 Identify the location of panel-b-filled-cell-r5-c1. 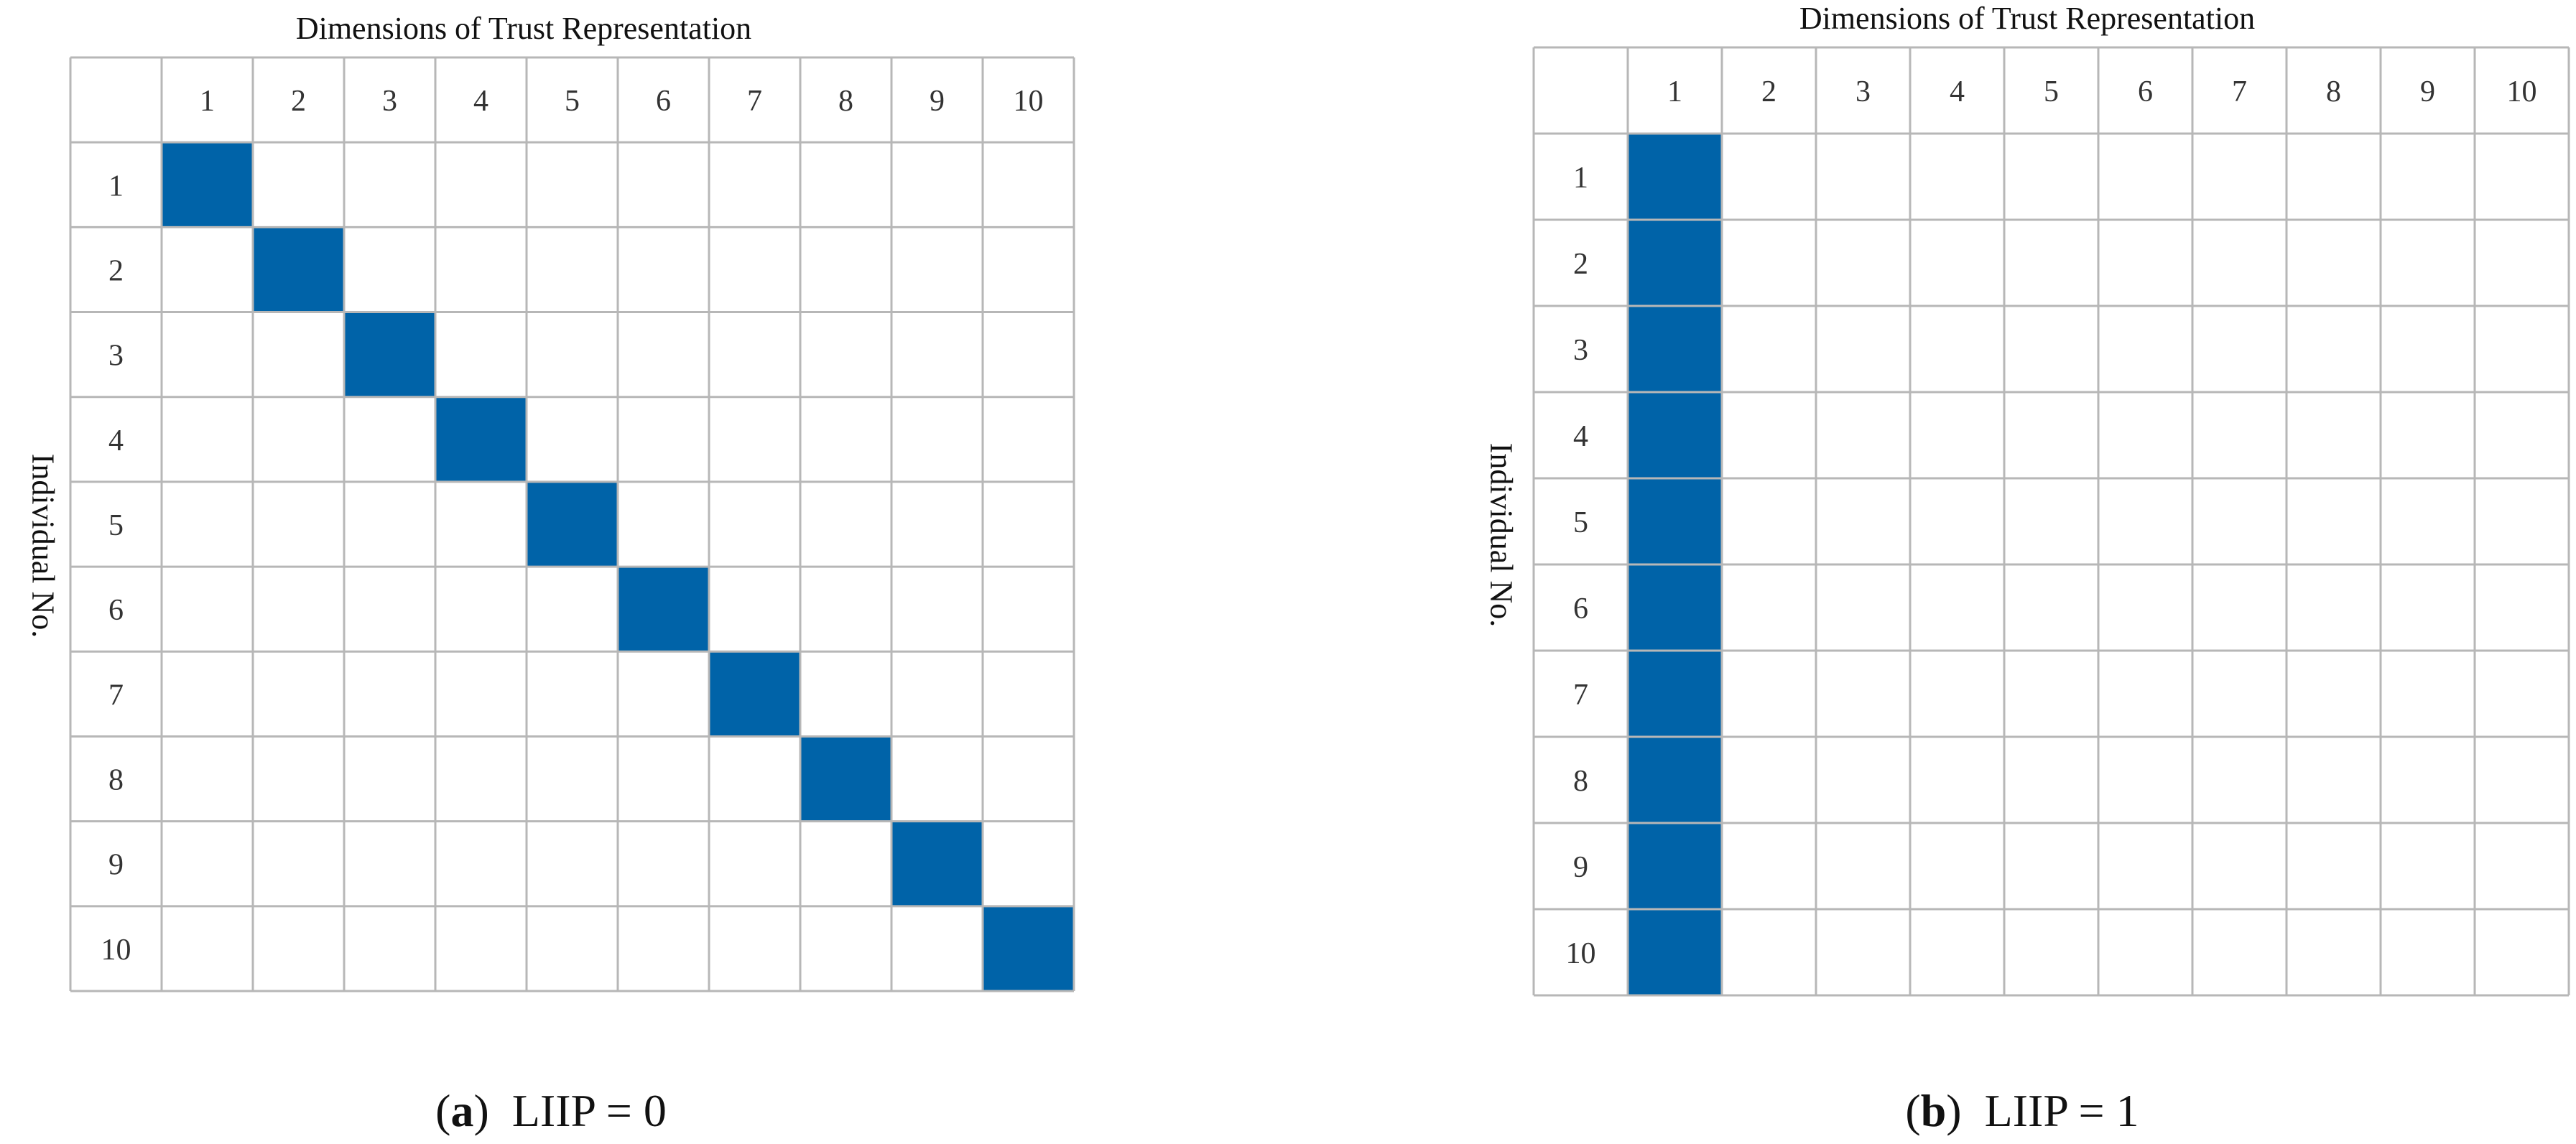
(1675, 521).